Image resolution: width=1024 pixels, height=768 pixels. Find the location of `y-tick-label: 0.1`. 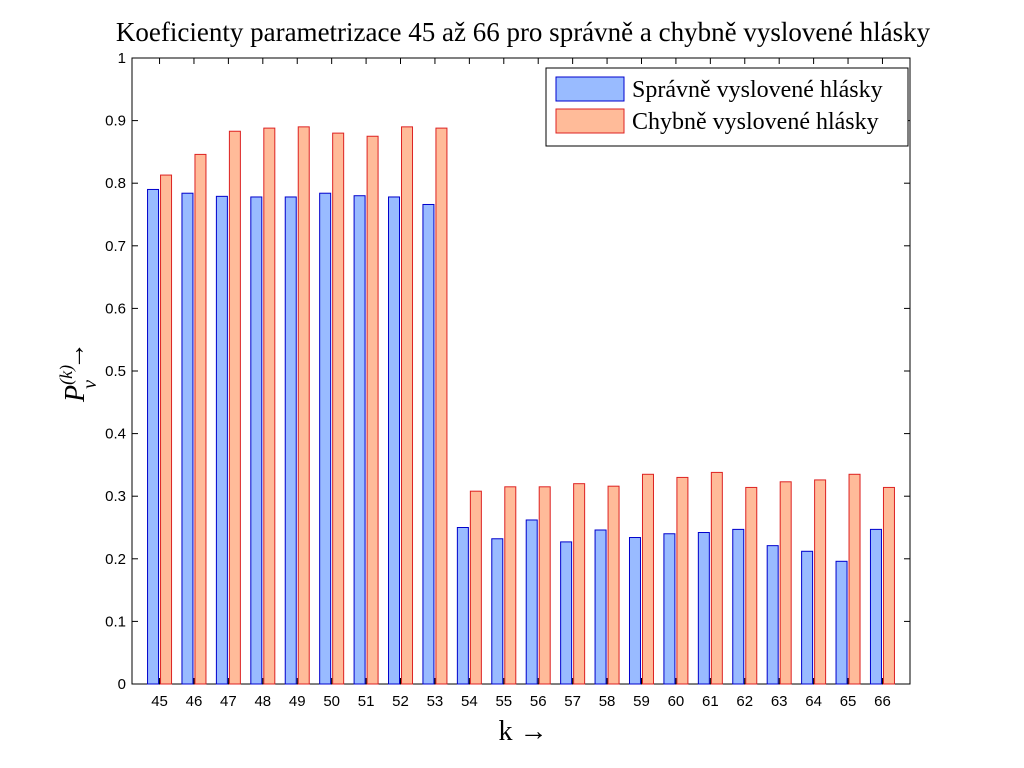

y-tick-label: 0.1 is located at coordinates (115, 621).